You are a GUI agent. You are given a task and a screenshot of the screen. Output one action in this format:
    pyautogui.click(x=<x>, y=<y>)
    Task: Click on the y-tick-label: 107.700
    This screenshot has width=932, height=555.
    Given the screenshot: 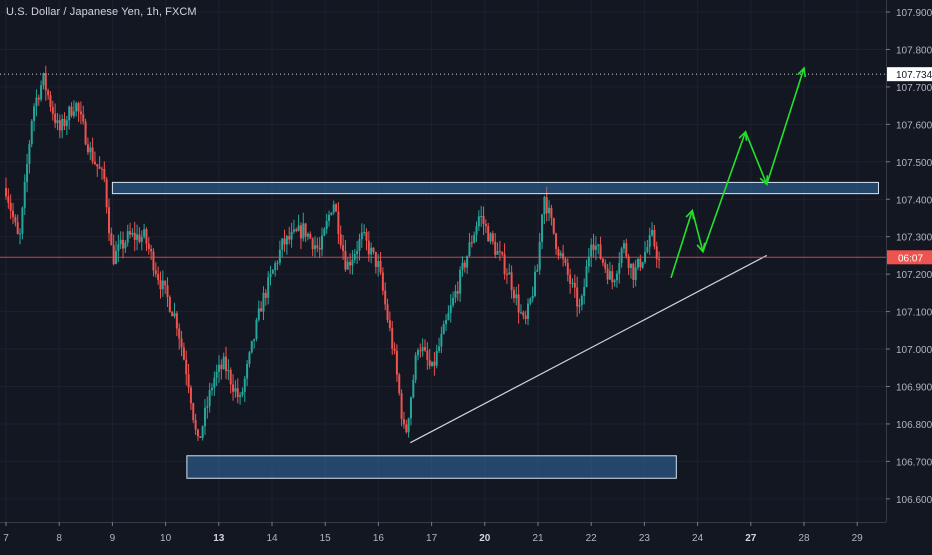 What is the action you would take?
    pyautogui.click(x=914, y=88)
    